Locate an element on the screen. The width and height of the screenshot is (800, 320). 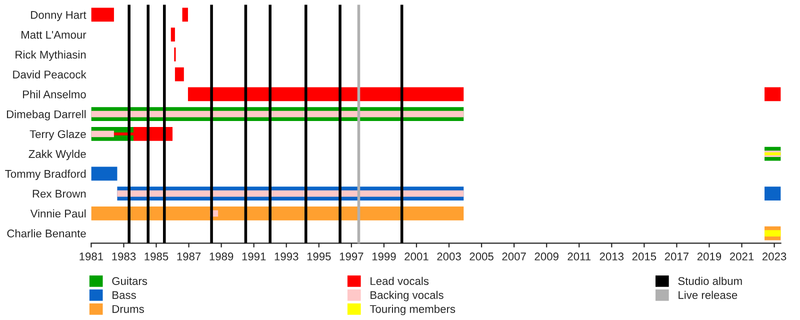
x-tick-label: 1991 is located at coordinates (254, 256).